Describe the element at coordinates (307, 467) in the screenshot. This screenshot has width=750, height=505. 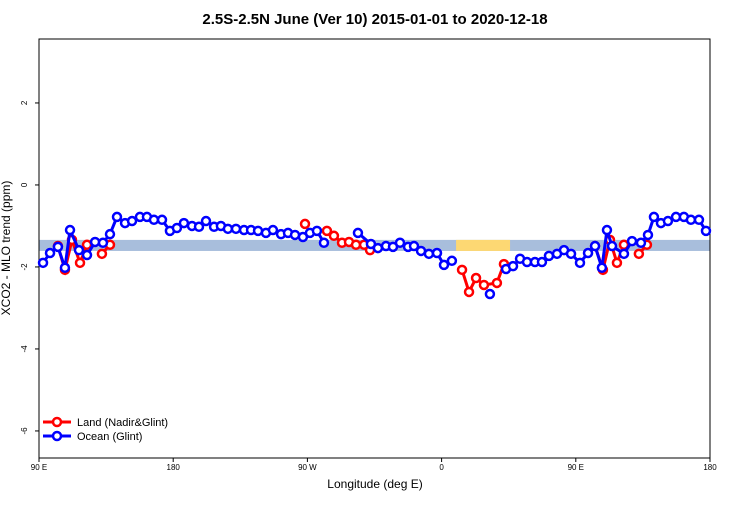
I see `x-tick-label: 90 W` at that location.